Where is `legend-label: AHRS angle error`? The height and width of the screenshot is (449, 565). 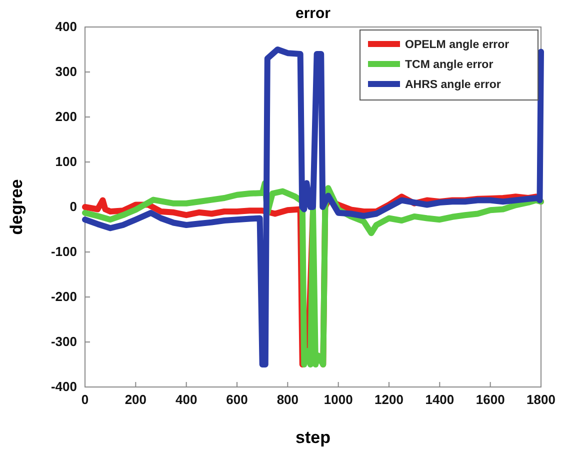
legend-label: AHRS angle error is located at coordinates (453, 85).